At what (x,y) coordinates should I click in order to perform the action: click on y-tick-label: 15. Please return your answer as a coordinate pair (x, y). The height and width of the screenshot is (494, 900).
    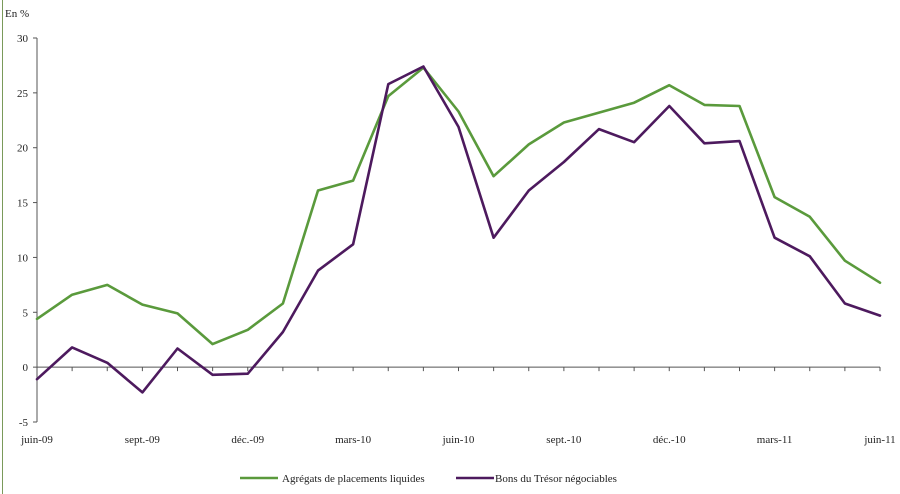
    Looking at the image, I should click on (23, 204).